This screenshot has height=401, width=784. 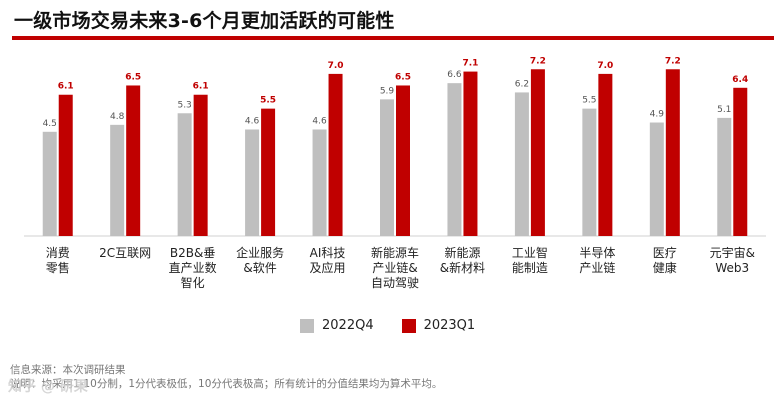 What do you see at coordinates (394, 268) in the screenshot?
I see `category-label-5: 新能源车 产业链& 自动驾驶` at bounding box center [394, 268].